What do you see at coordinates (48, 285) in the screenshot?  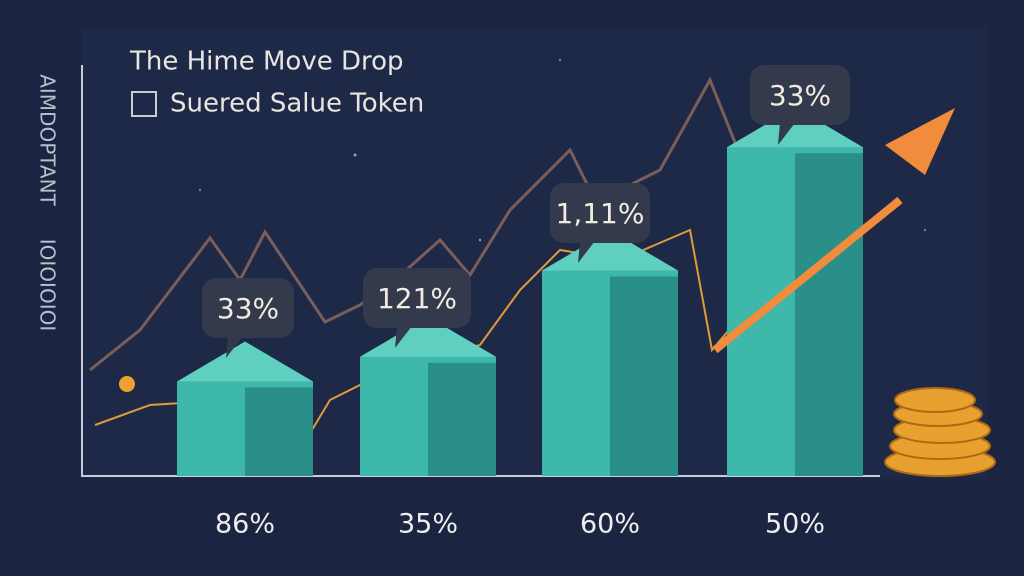 I see `y-axis-label-secondary: IOIOIOIOI` at bounding box center [48, 285].